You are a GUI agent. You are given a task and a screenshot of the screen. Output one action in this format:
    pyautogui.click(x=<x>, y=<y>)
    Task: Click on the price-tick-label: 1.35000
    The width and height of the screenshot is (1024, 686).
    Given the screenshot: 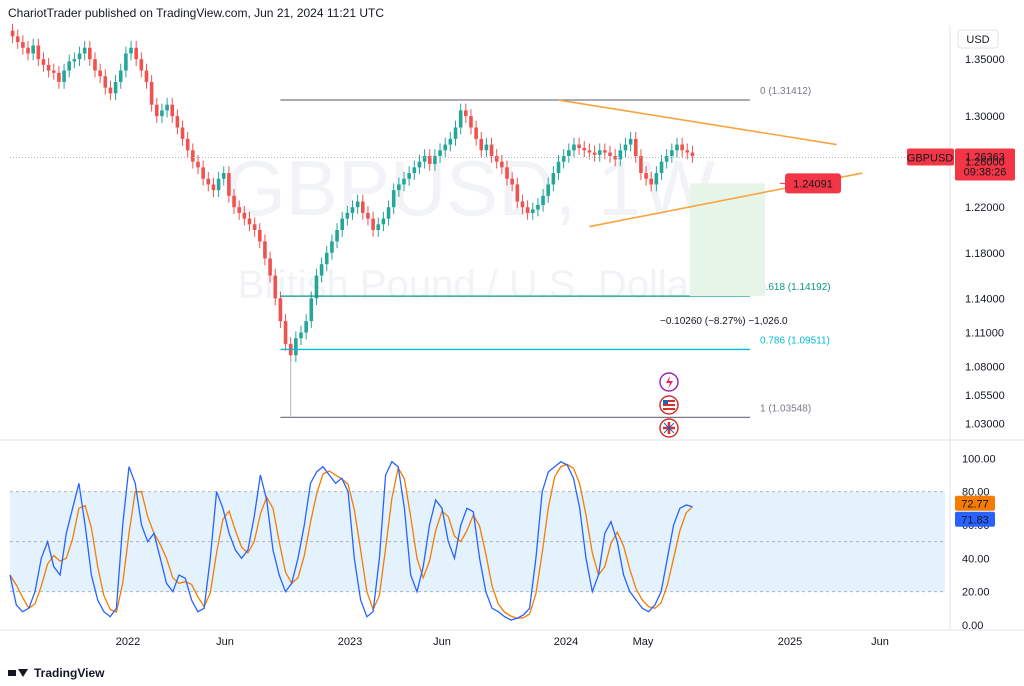 What is the action you would take?
    pyautogui.click(x=985, y=60)
    